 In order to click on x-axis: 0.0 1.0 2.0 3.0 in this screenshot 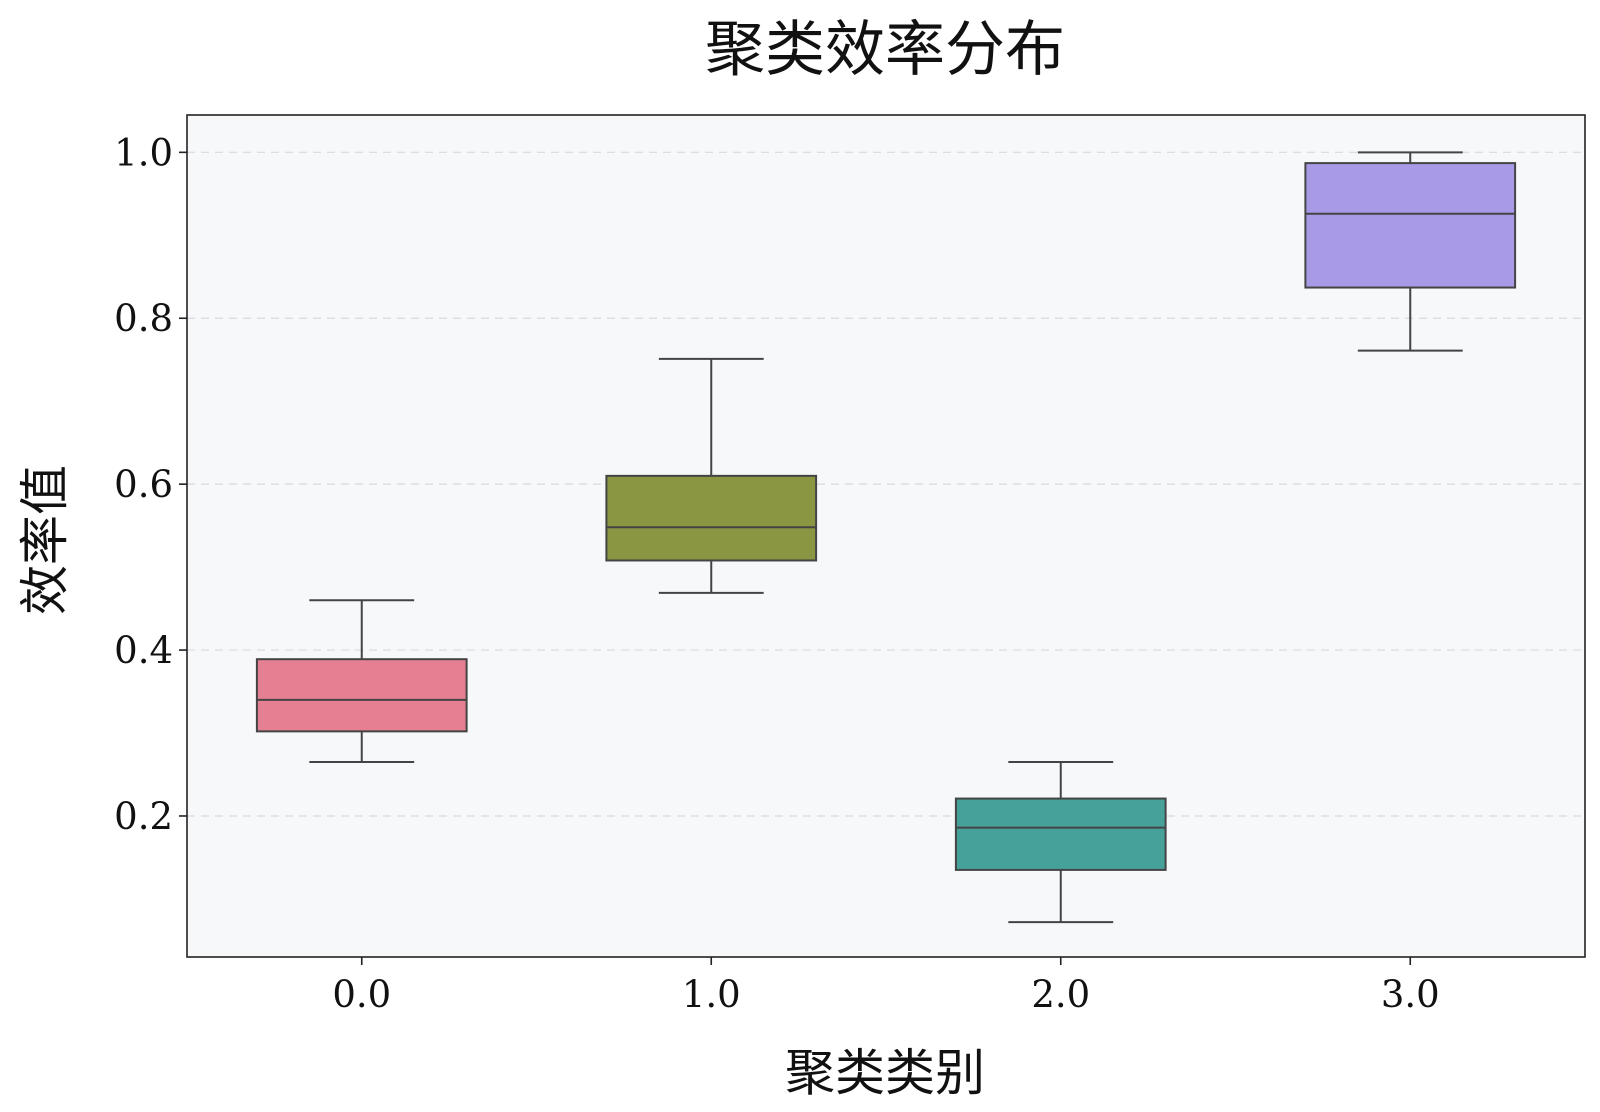, I will do `click(886, 986)`.